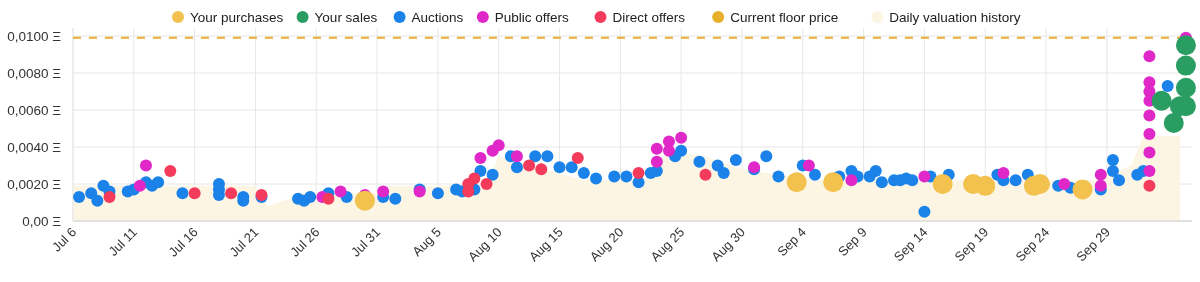 This screenshot has height=282, width=1200. Describe the element at coordinates (34, 184) in the screenshot. I see `y-tick-label: 0,0020 Ξ` at that location.